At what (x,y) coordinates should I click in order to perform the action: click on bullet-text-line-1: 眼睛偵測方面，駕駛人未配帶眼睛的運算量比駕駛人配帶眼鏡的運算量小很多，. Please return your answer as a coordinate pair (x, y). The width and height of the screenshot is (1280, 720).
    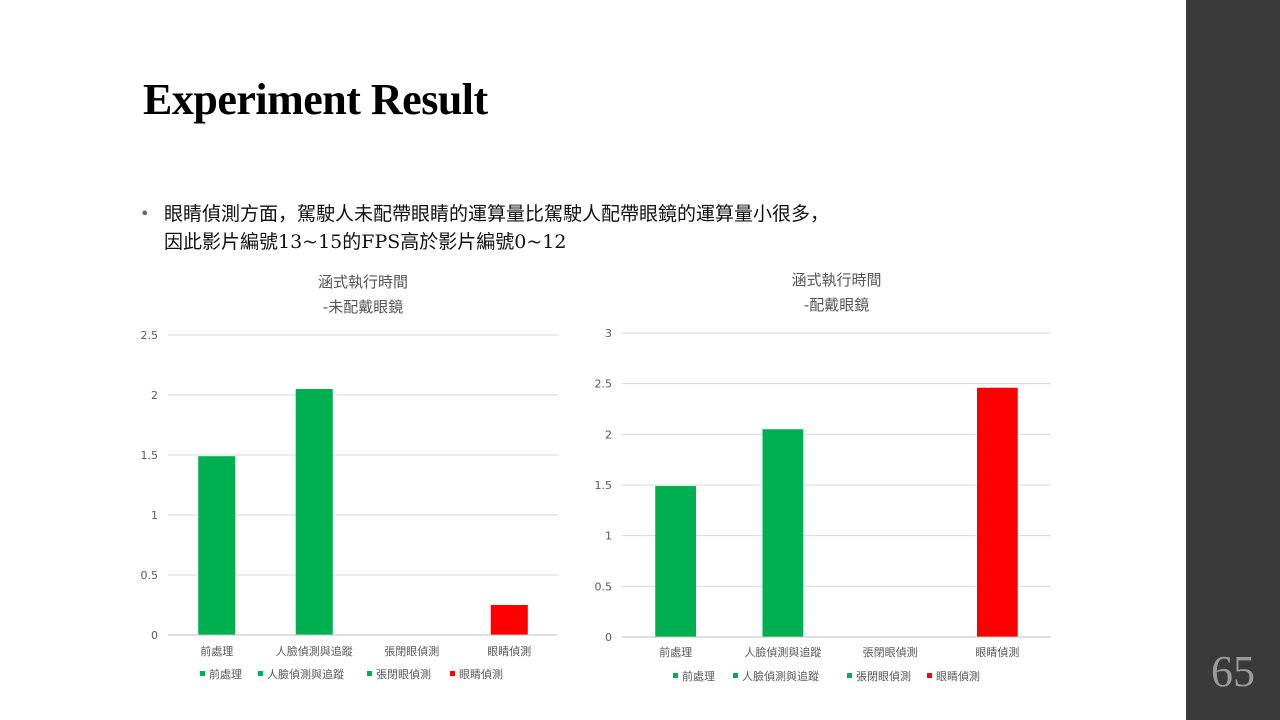
    Looking at the image, I should click on (497, 214).